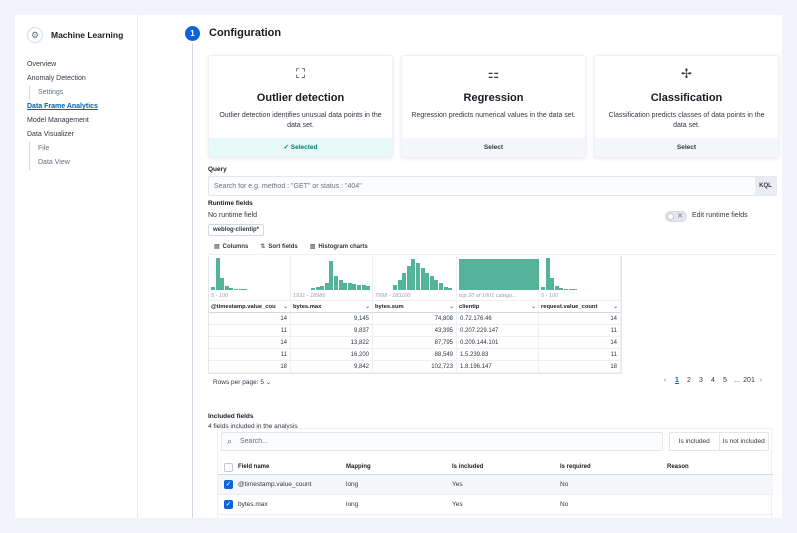  Describe the element at coordinates (343, 246) in the screenshot. I see `histogram-label: Histogram charts` at that location.